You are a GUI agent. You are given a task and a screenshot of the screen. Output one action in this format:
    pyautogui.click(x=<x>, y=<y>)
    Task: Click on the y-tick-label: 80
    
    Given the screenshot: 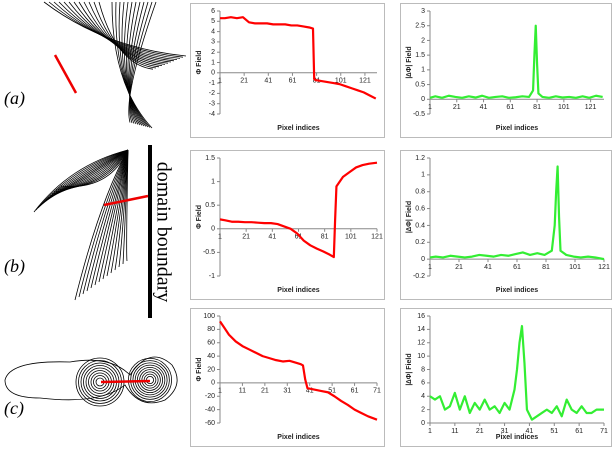 What is the action you would take?
    pyautogui.click(x=211, y=329)
    